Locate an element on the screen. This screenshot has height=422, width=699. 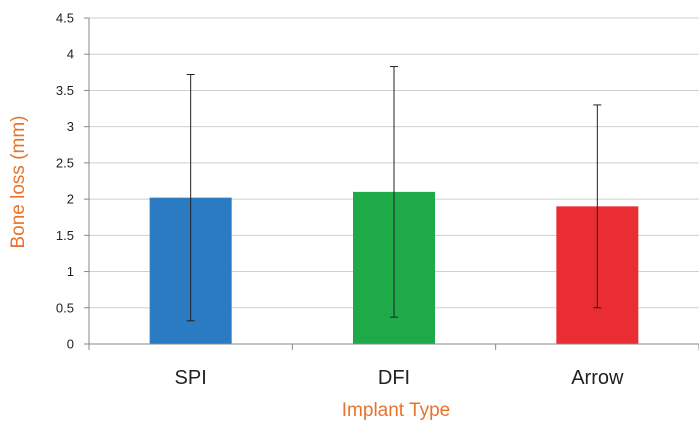
y-tick-label: 1.5 is located at coordinates (65, 235).